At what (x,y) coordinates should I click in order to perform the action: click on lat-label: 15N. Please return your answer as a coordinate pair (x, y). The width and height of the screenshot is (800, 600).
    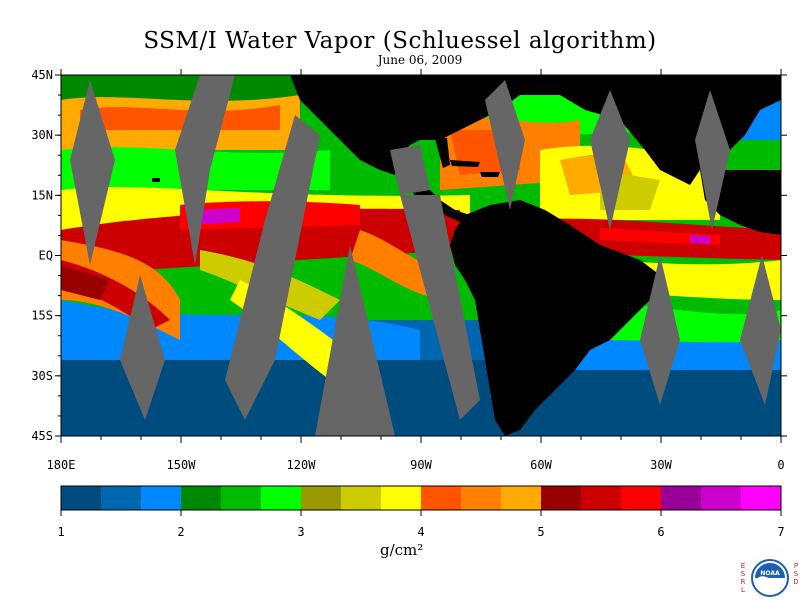
    Looking at the image, I should click on (42, 195).